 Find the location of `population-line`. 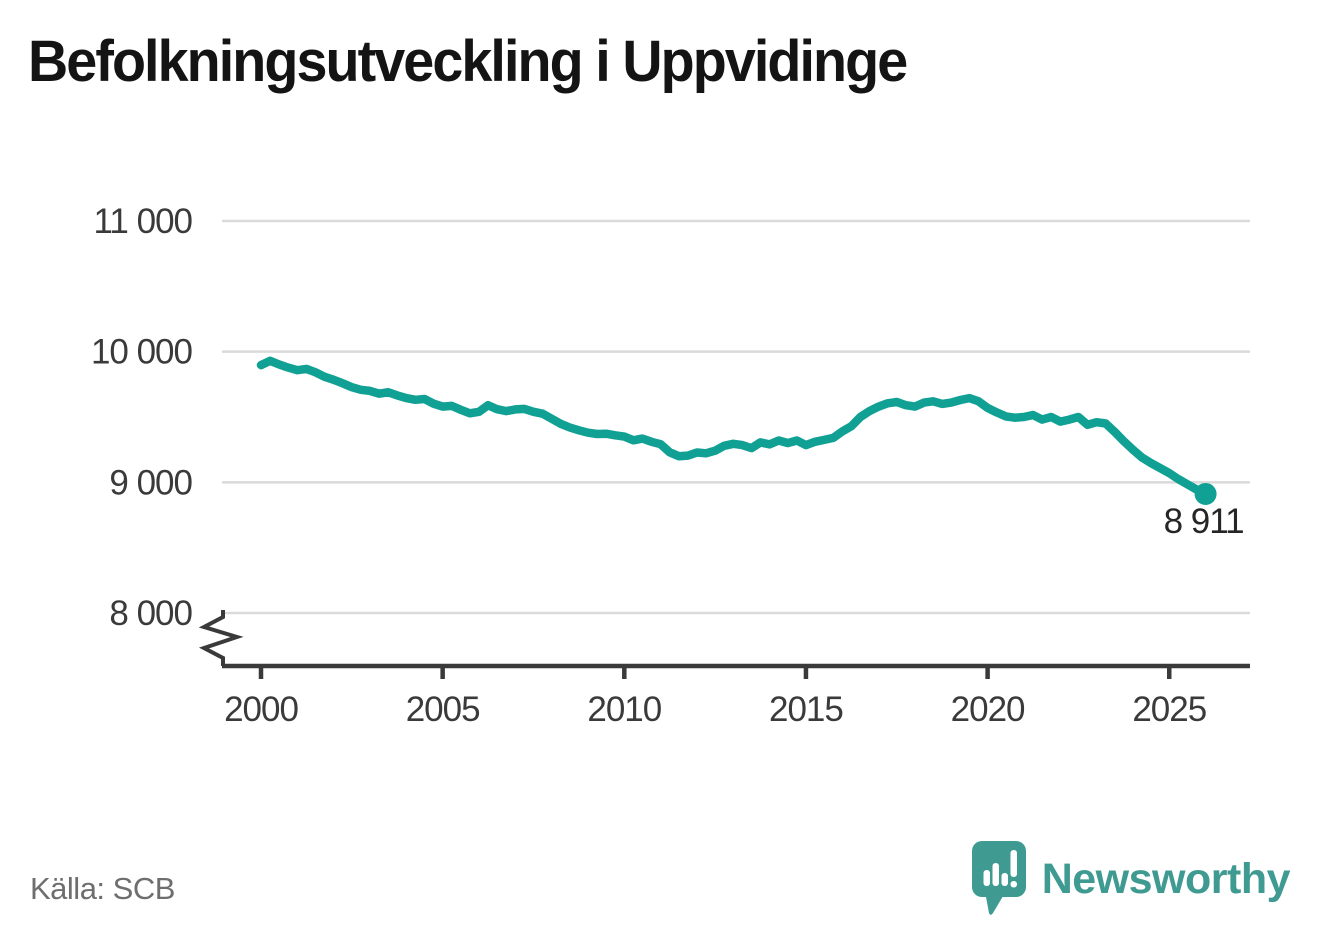

population-line is located at coordinates (733, 427).